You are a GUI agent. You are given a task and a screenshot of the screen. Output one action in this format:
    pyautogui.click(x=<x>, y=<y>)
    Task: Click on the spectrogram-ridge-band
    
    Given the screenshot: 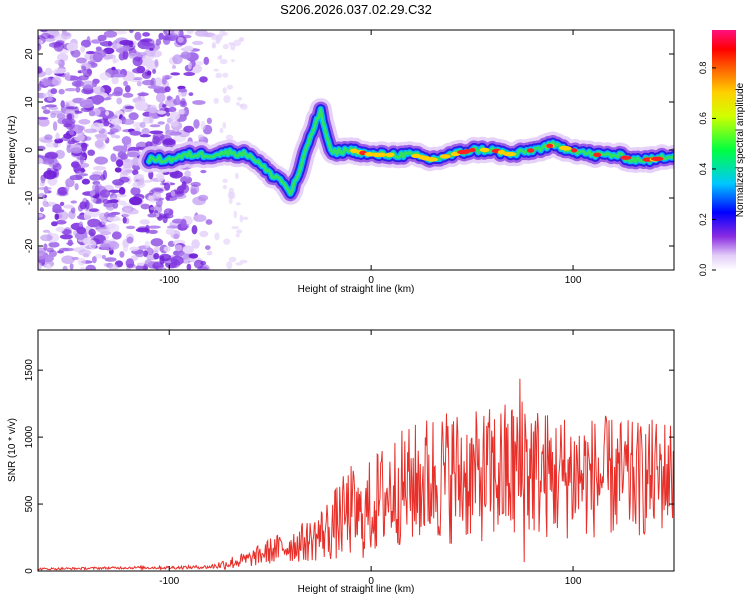 What is the action you would take?
    pyautogui.click(x=410, y=151)
    